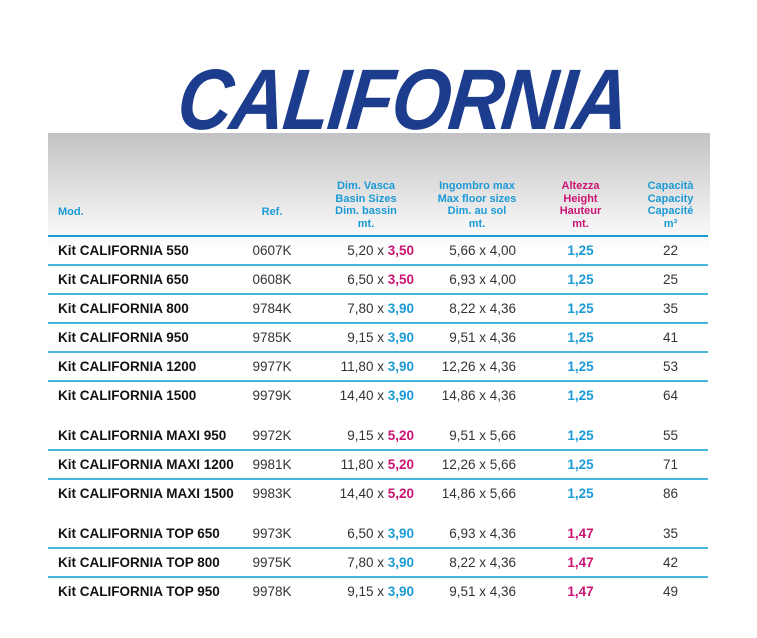 This screenshot has height=638, width=757. I want to click on cell-basin-size: 11,80 x 5,20, so click(366, 464).